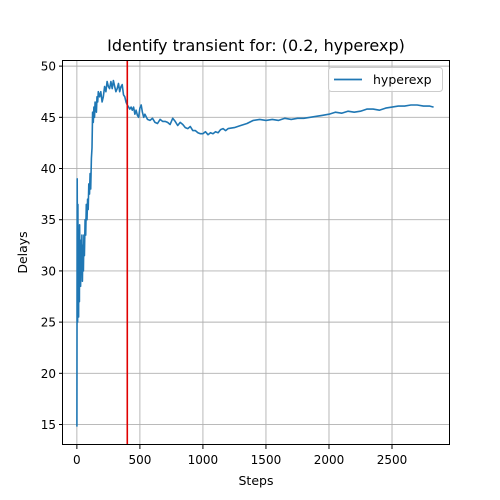  Describe the element at coordinates (203, 460) in the screenshot. I see `x-tick-label: 1000` at that location.